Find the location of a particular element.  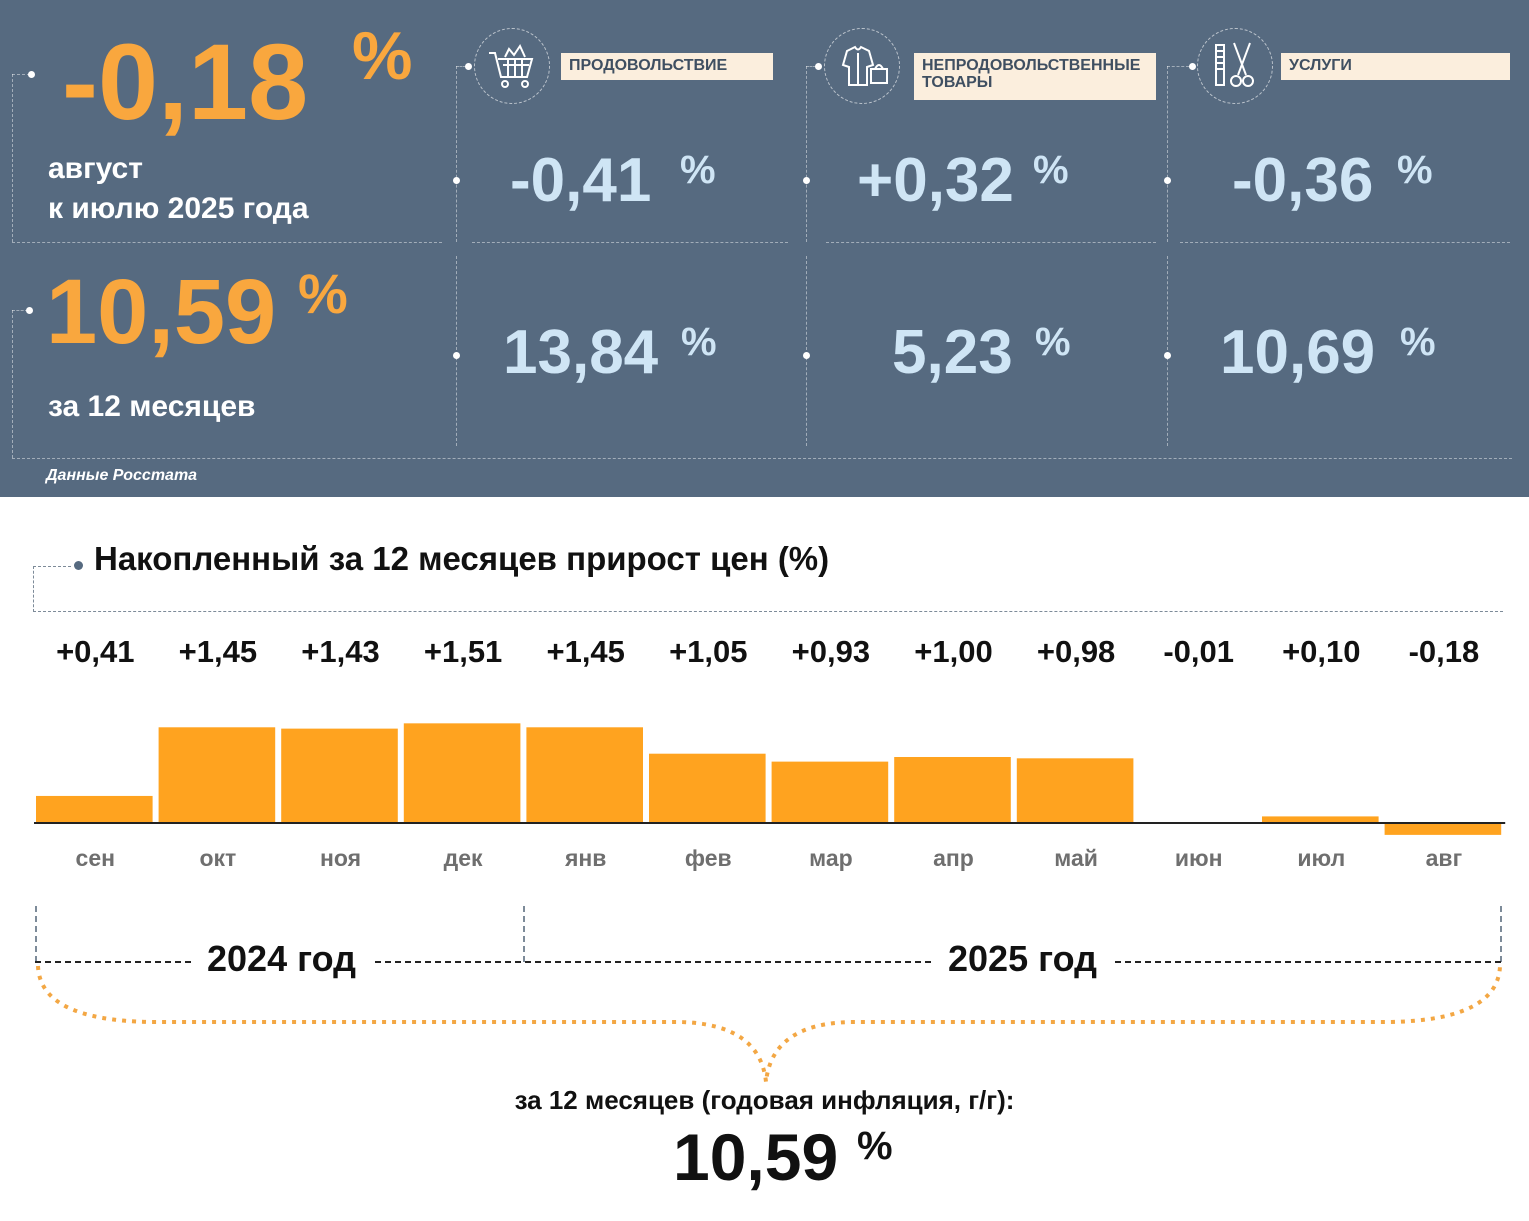

x-tick-label: май is located at coordinates (1076, 858).